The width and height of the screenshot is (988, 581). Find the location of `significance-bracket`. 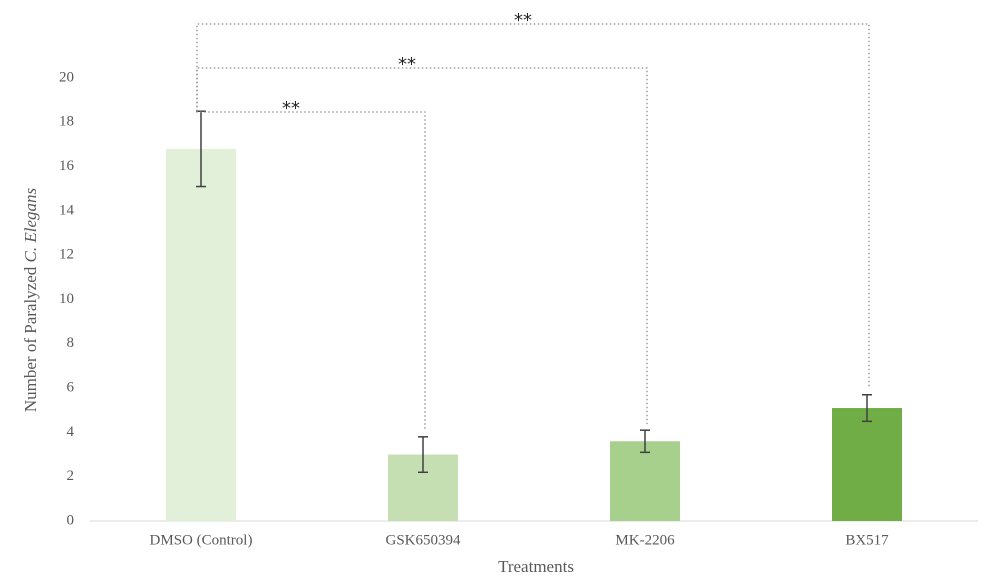

significance-bracket is located at coordinates (311, 271).